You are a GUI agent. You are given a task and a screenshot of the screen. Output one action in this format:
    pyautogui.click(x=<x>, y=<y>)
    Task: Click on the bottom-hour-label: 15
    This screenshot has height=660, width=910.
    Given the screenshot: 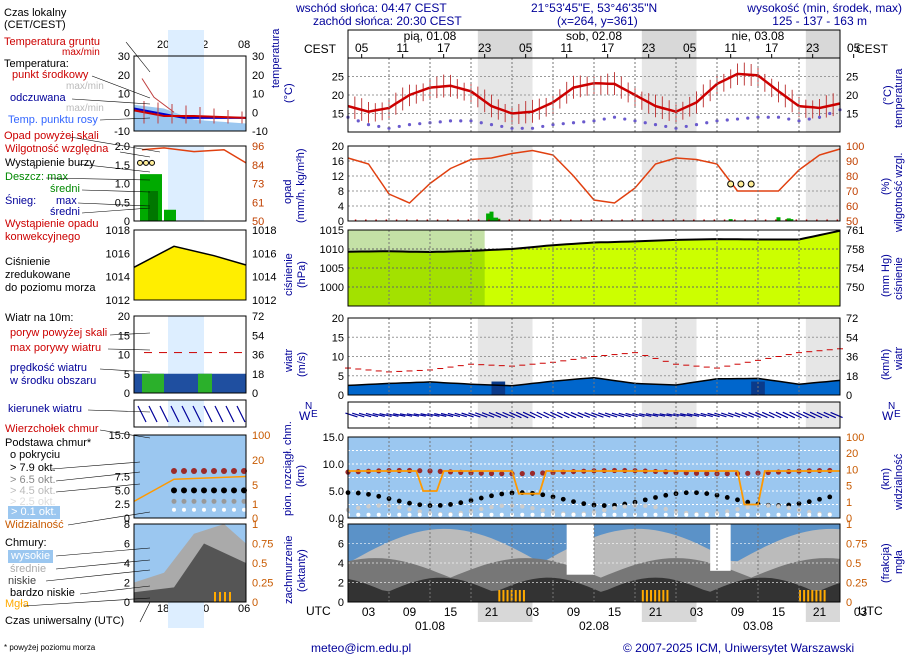 What is the action you would take?
    pyautogui.click(x=779, y=612)
    